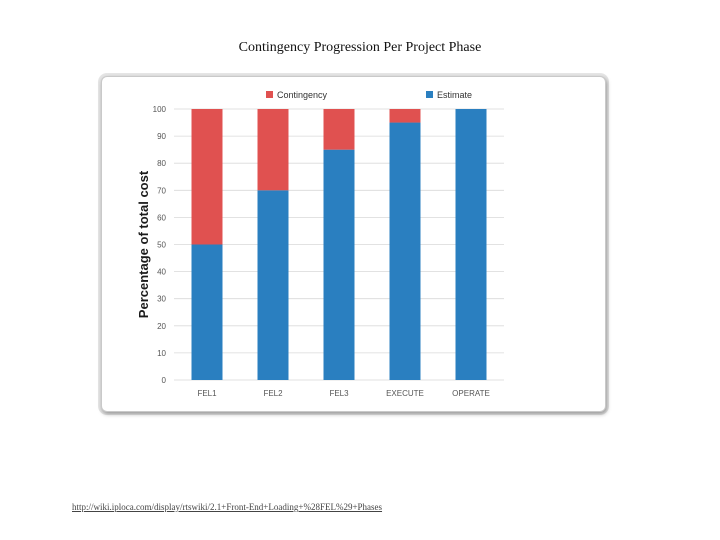  Describe the element at coordinates (161, 299) in the screenshot. I see `y-tick-label: 30` at that location.